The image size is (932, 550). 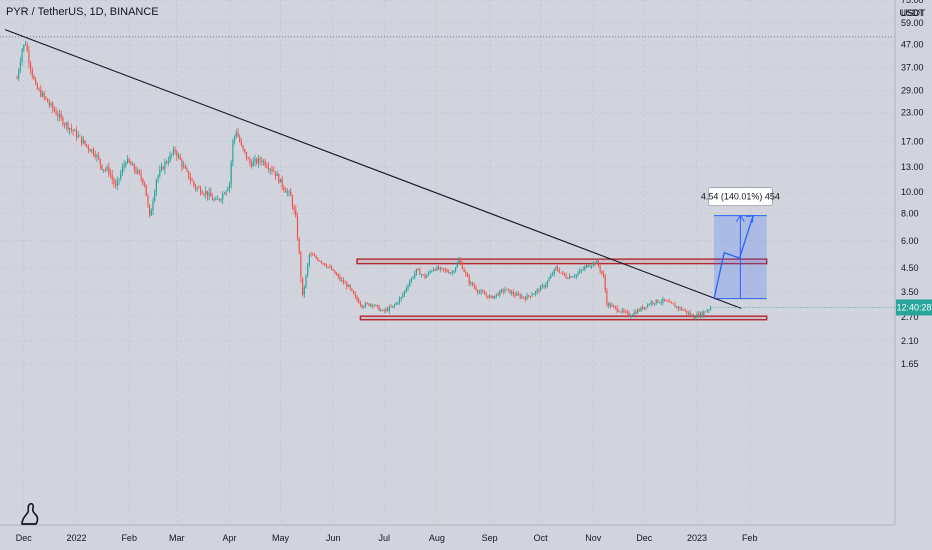 I want to click on price-axis-label-11: 6.00, so click(x=910, y=241).